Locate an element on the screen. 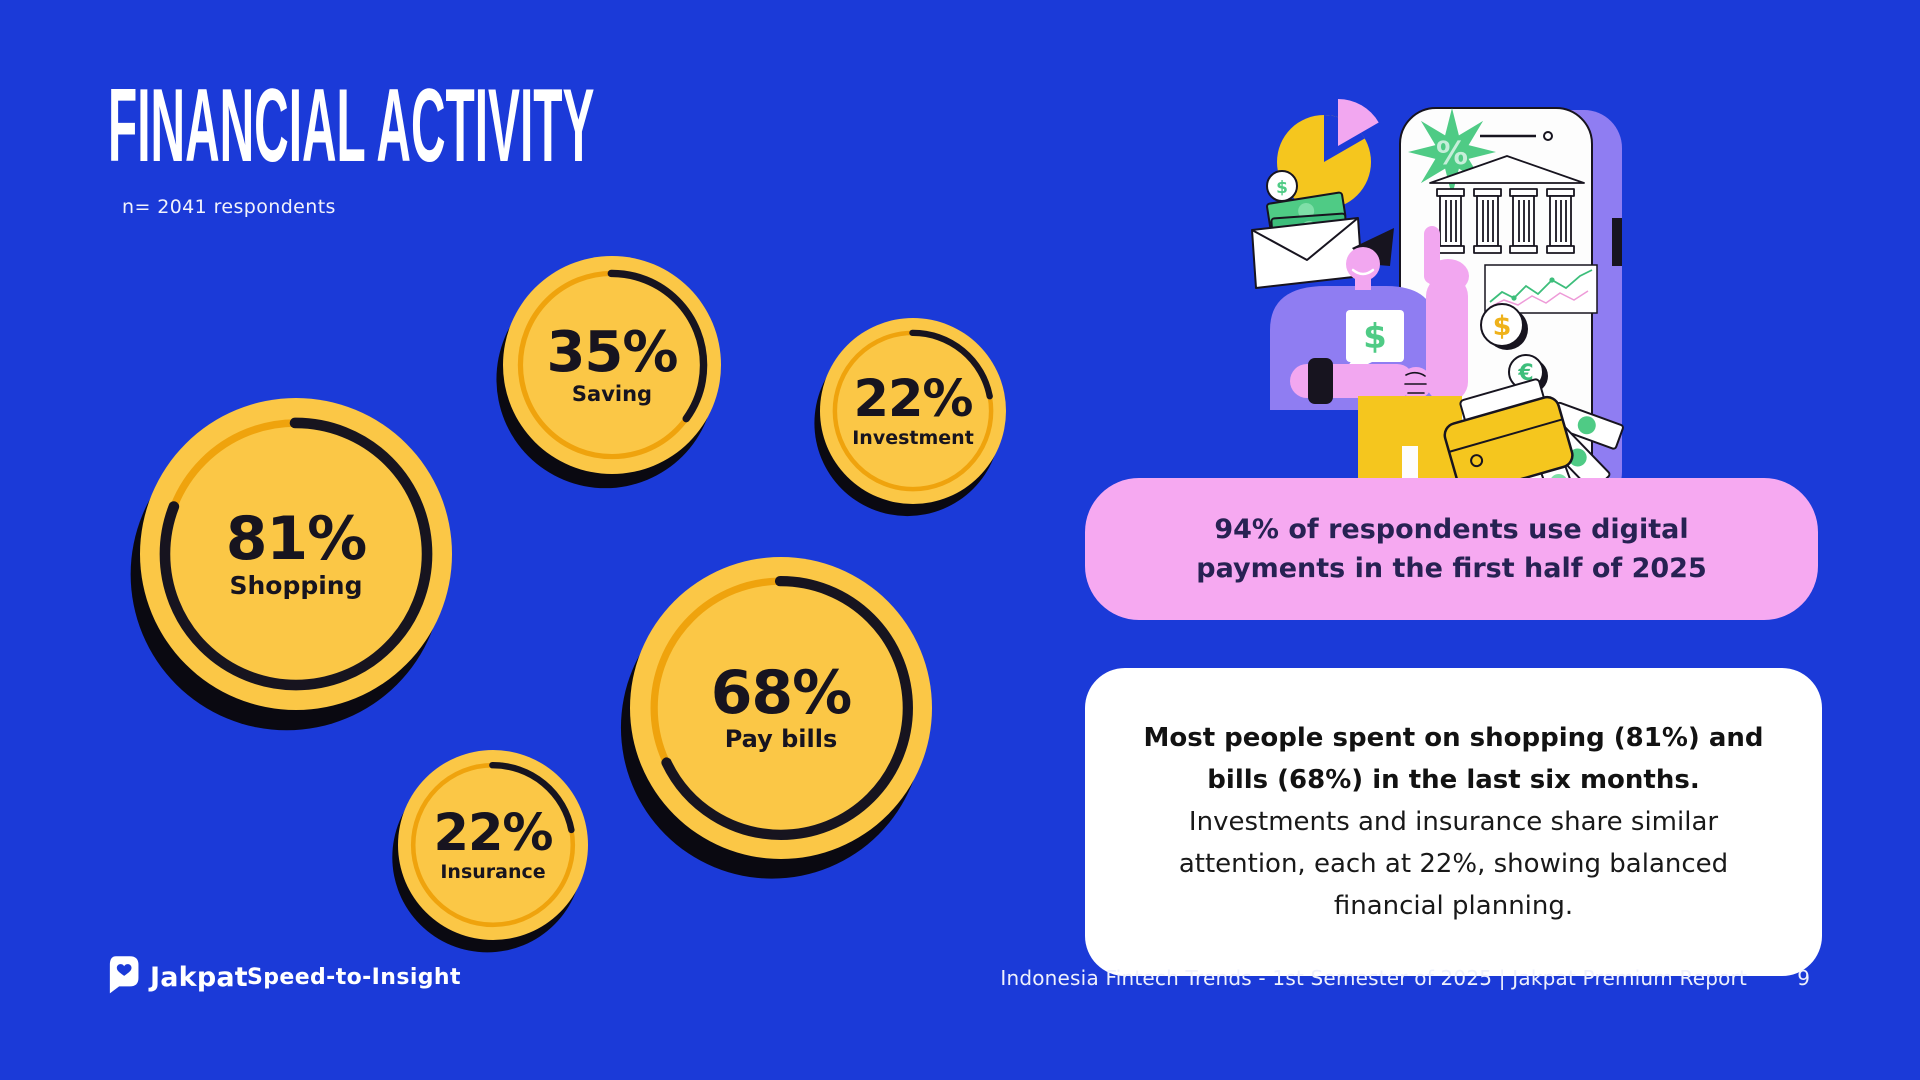  pie-chart-icon is located at coordinates (1328, 154).